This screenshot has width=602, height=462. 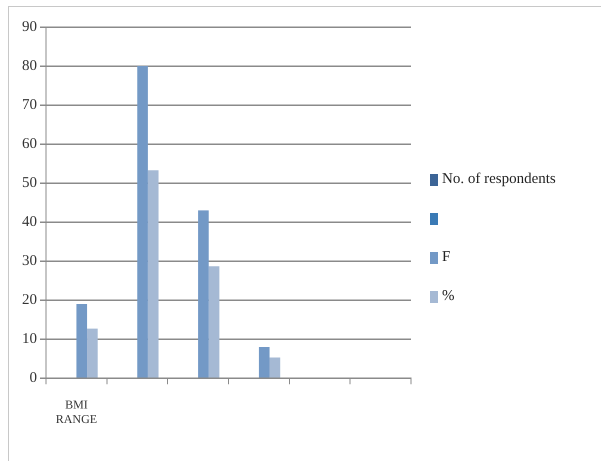 I want to click on legend-label: F, so click(x=446, y=257).